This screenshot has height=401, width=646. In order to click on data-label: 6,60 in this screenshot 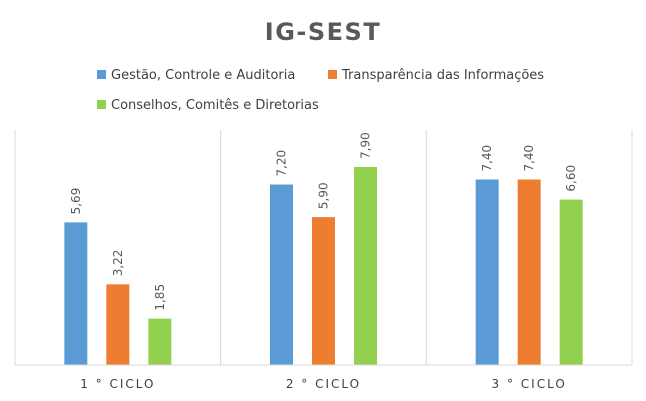, I will do `click(571, 178)`.